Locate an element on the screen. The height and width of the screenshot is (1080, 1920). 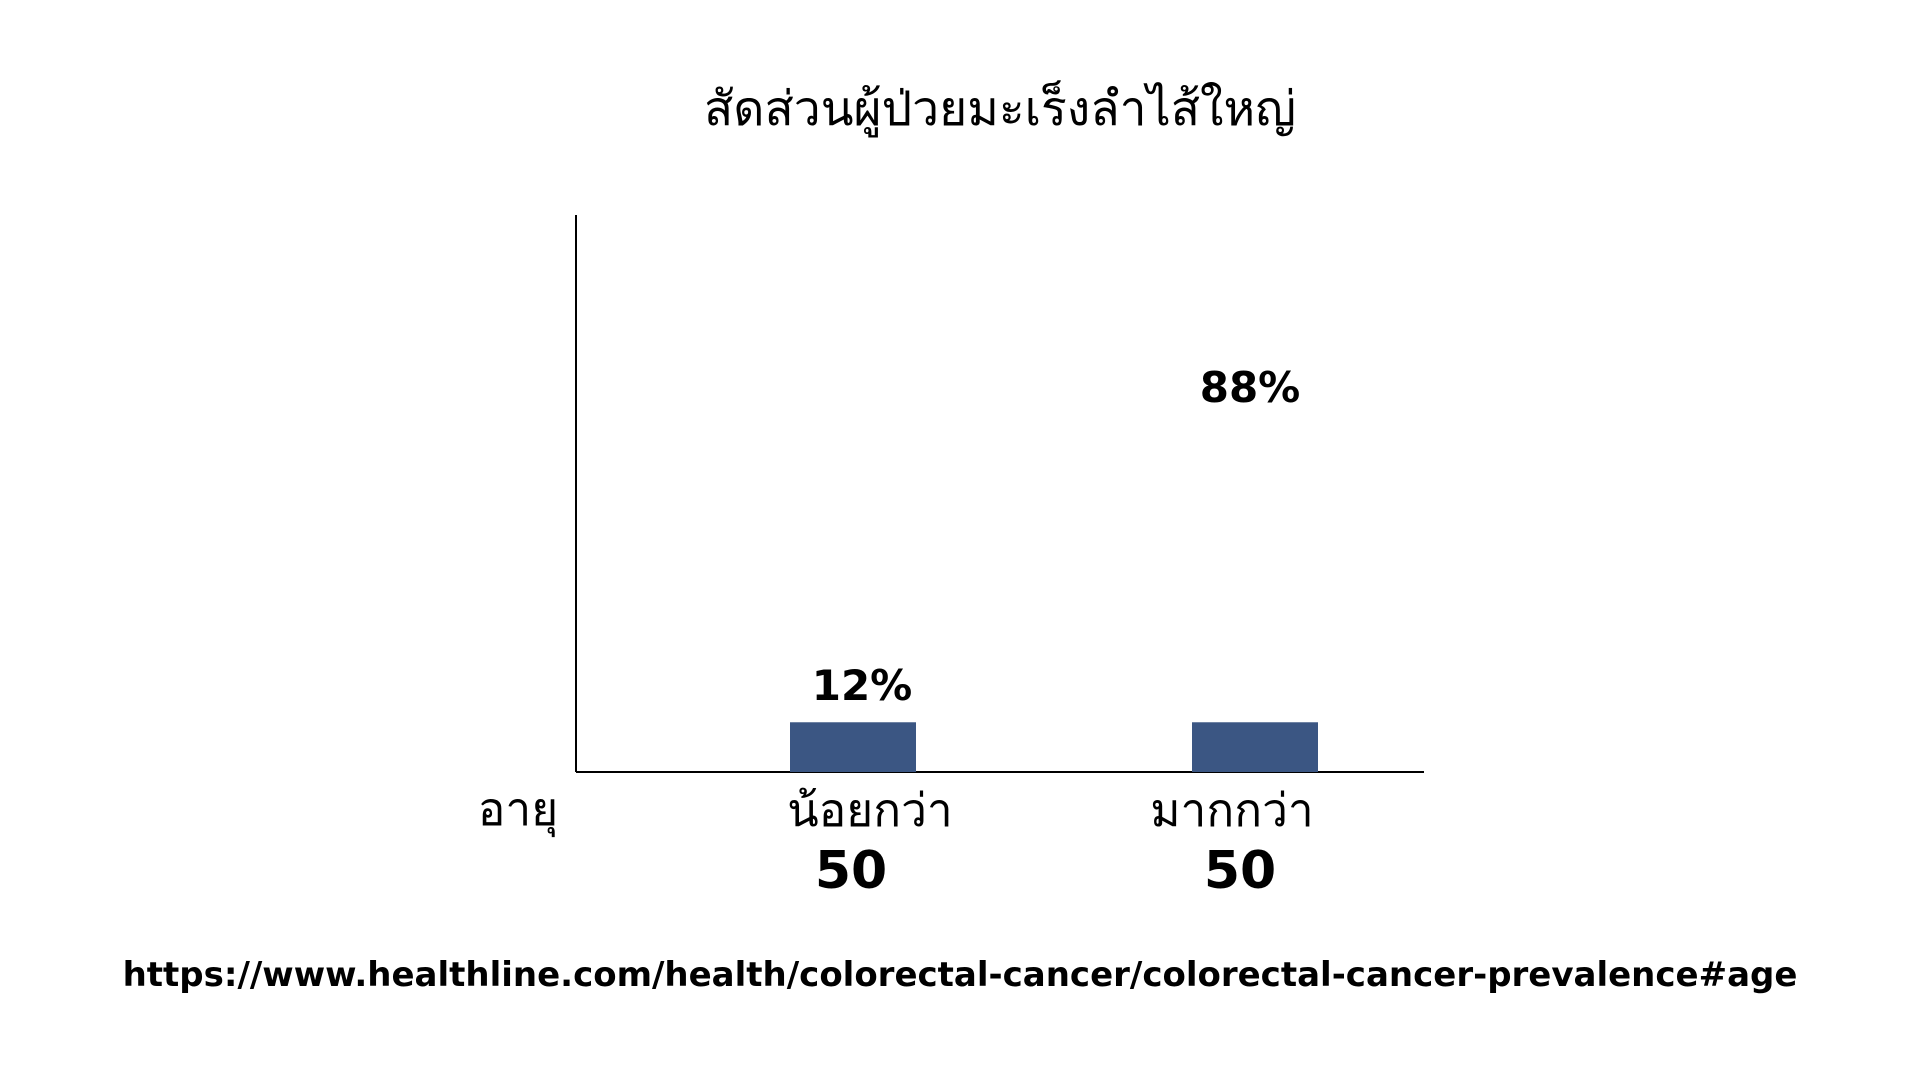
data-label-2: 88% is located at coordinates (1250, 387).